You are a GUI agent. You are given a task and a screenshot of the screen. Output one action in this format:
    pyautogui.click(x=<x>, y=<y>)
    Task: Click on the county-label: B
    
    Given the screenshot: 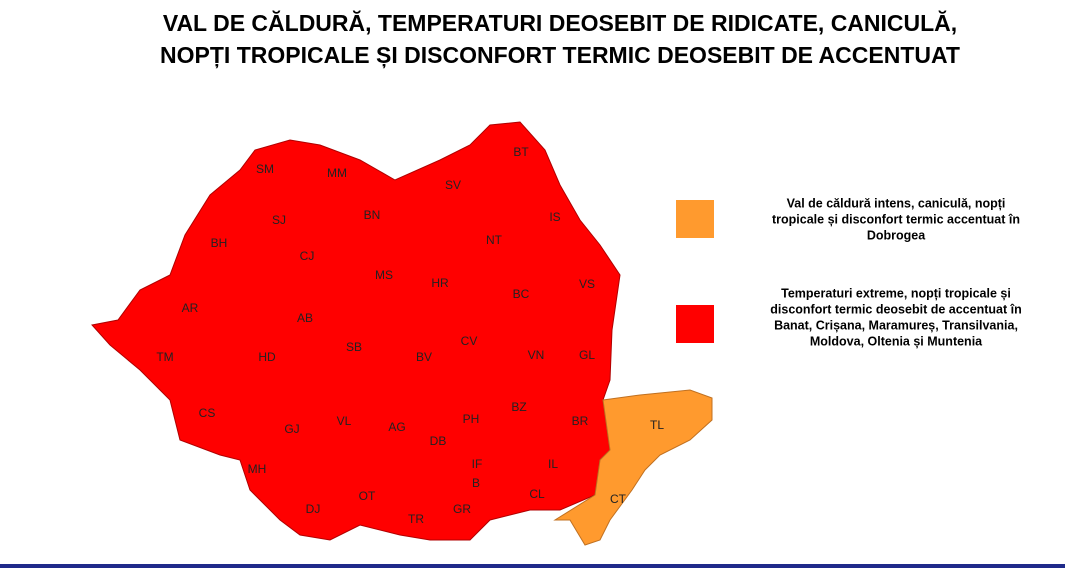 What is the action you would take?
    pyautogui.click(x=476, y=483)
    